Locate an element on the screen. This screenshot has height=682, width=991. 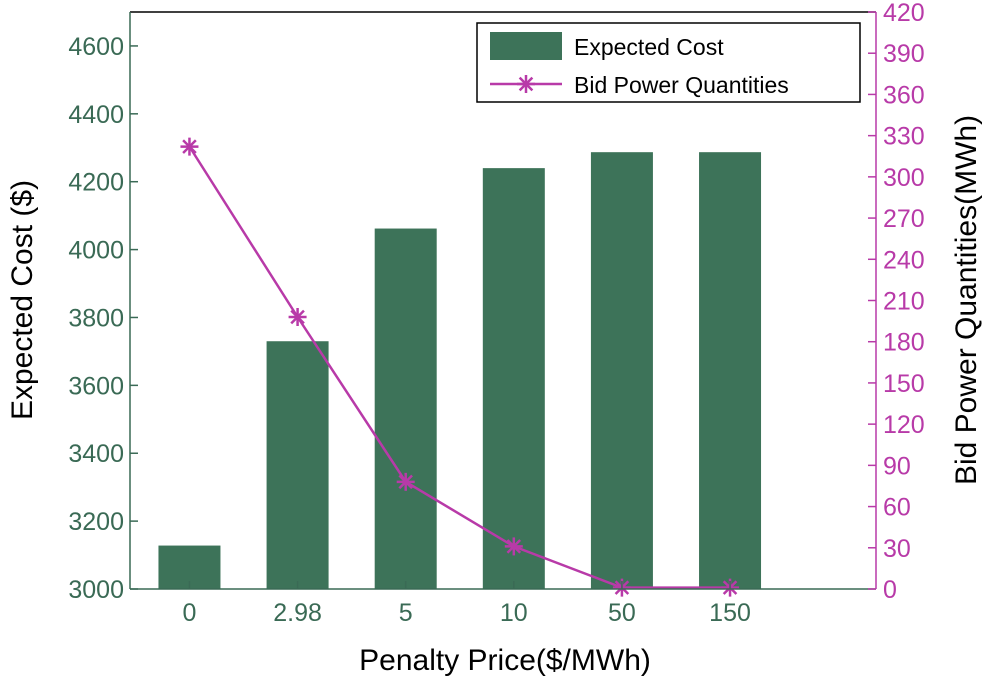
right-tick-label-330: 330 is located at coordinates (904, 137).